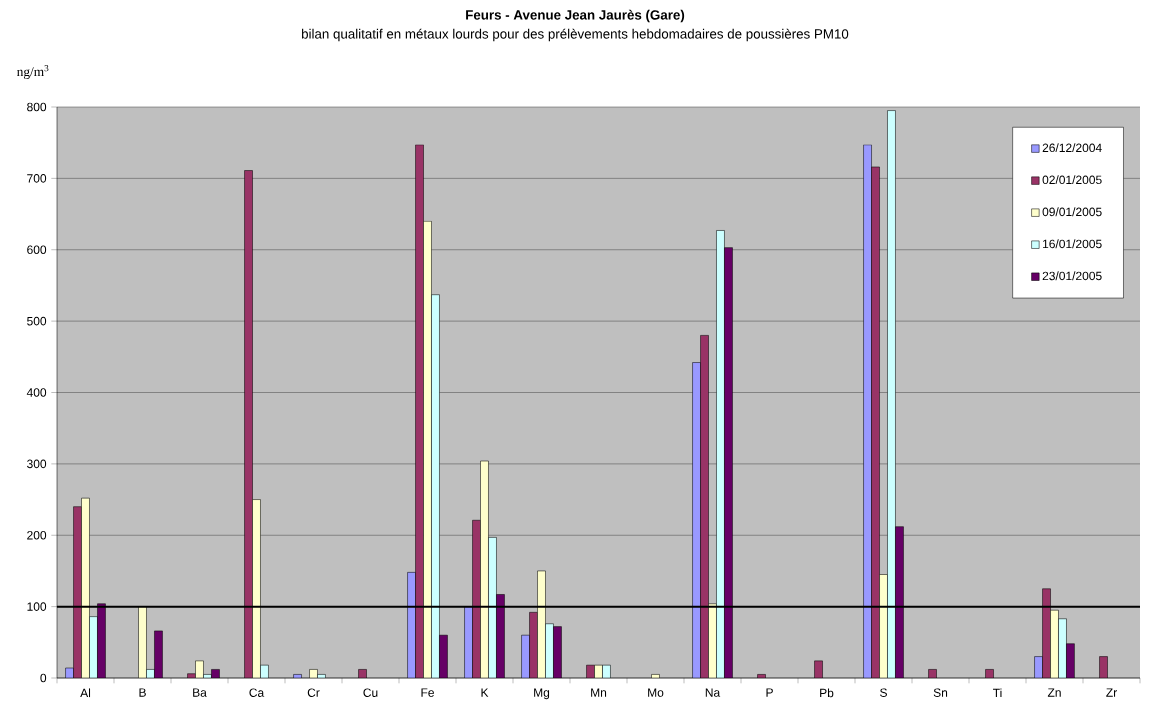  I want to click on x-tick-label: Cr, so click(313, 692).